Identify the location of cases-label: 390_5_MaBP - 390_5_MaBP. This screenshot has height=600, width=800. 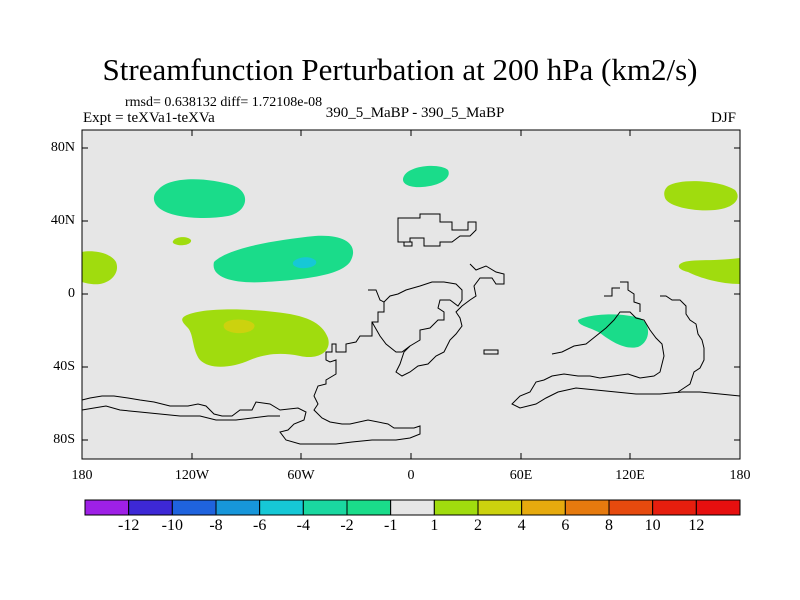
(415, 113).